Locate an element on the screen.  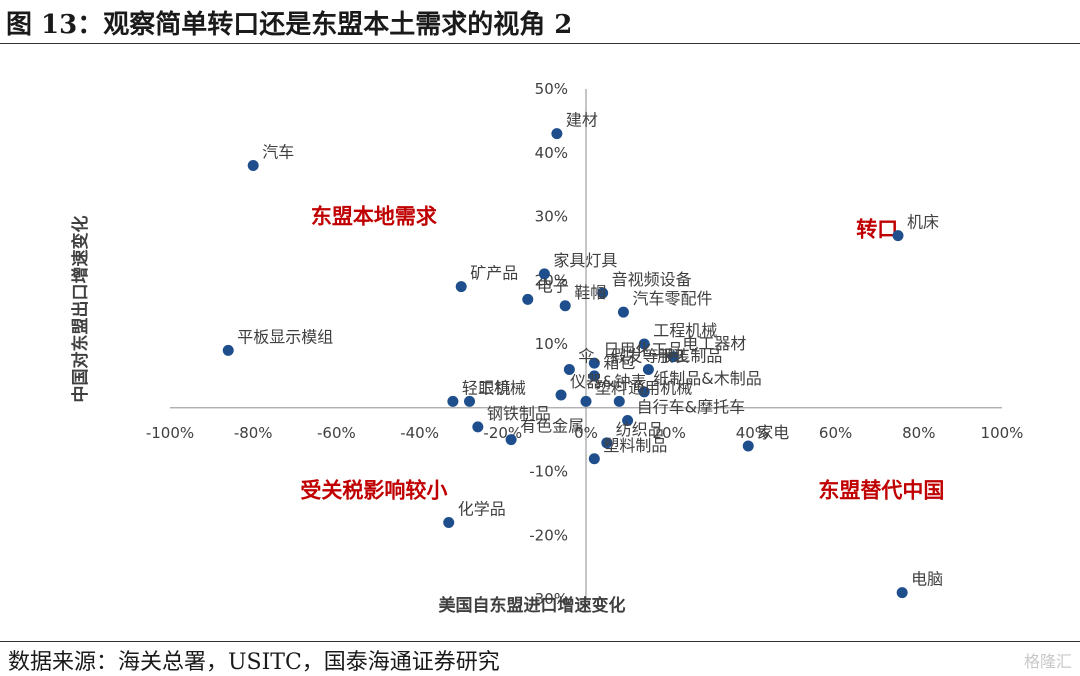
x-tick-label: 100% is located at coordinates (1002, 433).